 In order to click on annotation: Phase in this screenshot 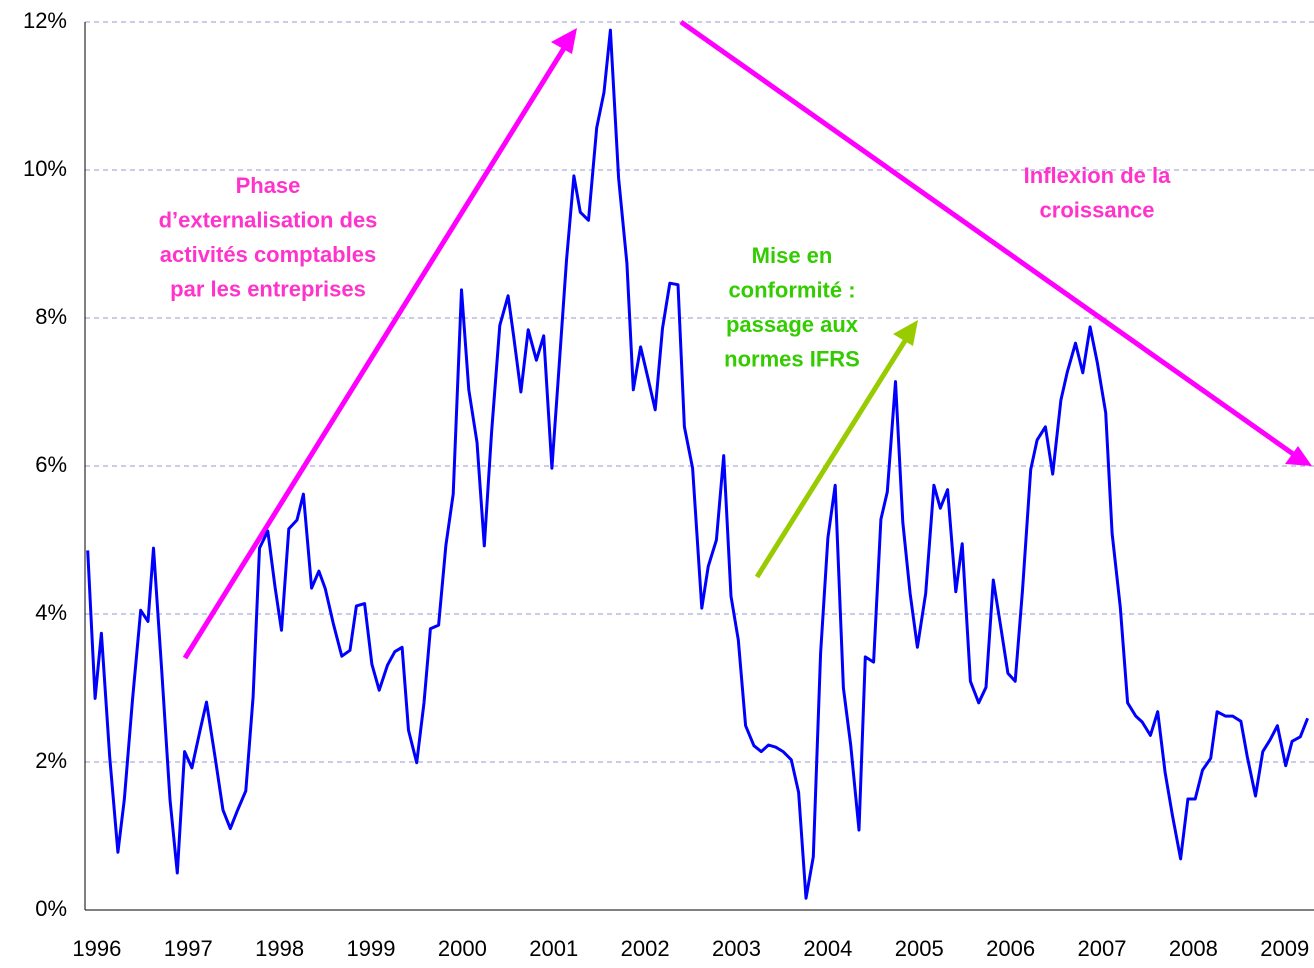, I will do `click(268, 185)`.